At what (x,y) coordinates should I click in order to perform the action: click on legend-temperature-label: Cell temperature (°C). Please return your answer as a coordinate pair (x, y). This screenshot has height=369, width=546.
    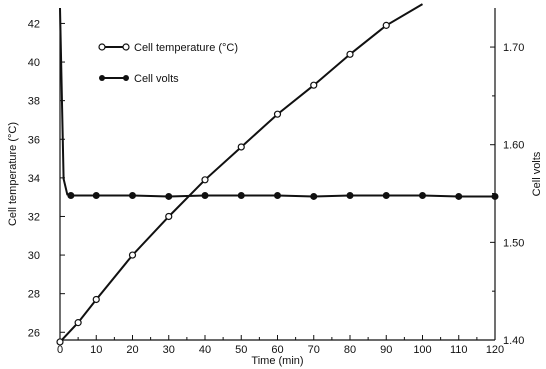
    Looking at the image, I should click on (186, 48).